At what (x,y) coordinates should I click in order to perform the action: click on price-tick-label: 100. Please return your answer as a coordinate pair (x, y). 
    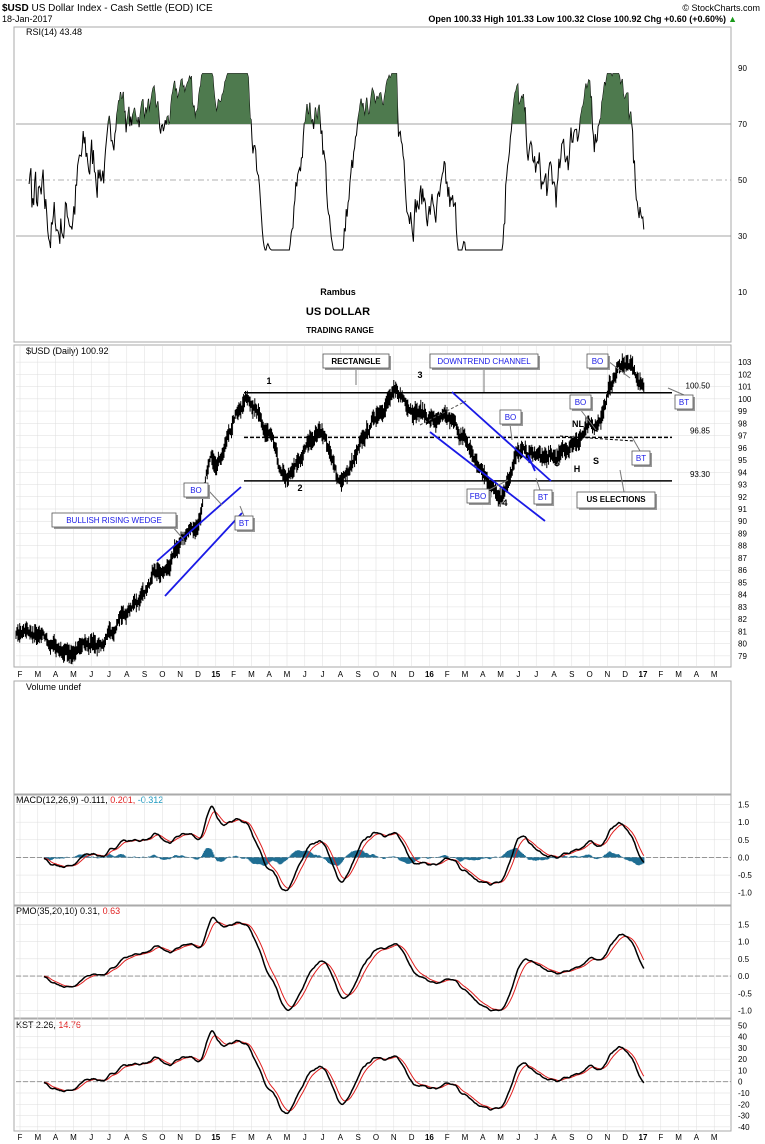
    Looking at the image, I should click on (745, 399).